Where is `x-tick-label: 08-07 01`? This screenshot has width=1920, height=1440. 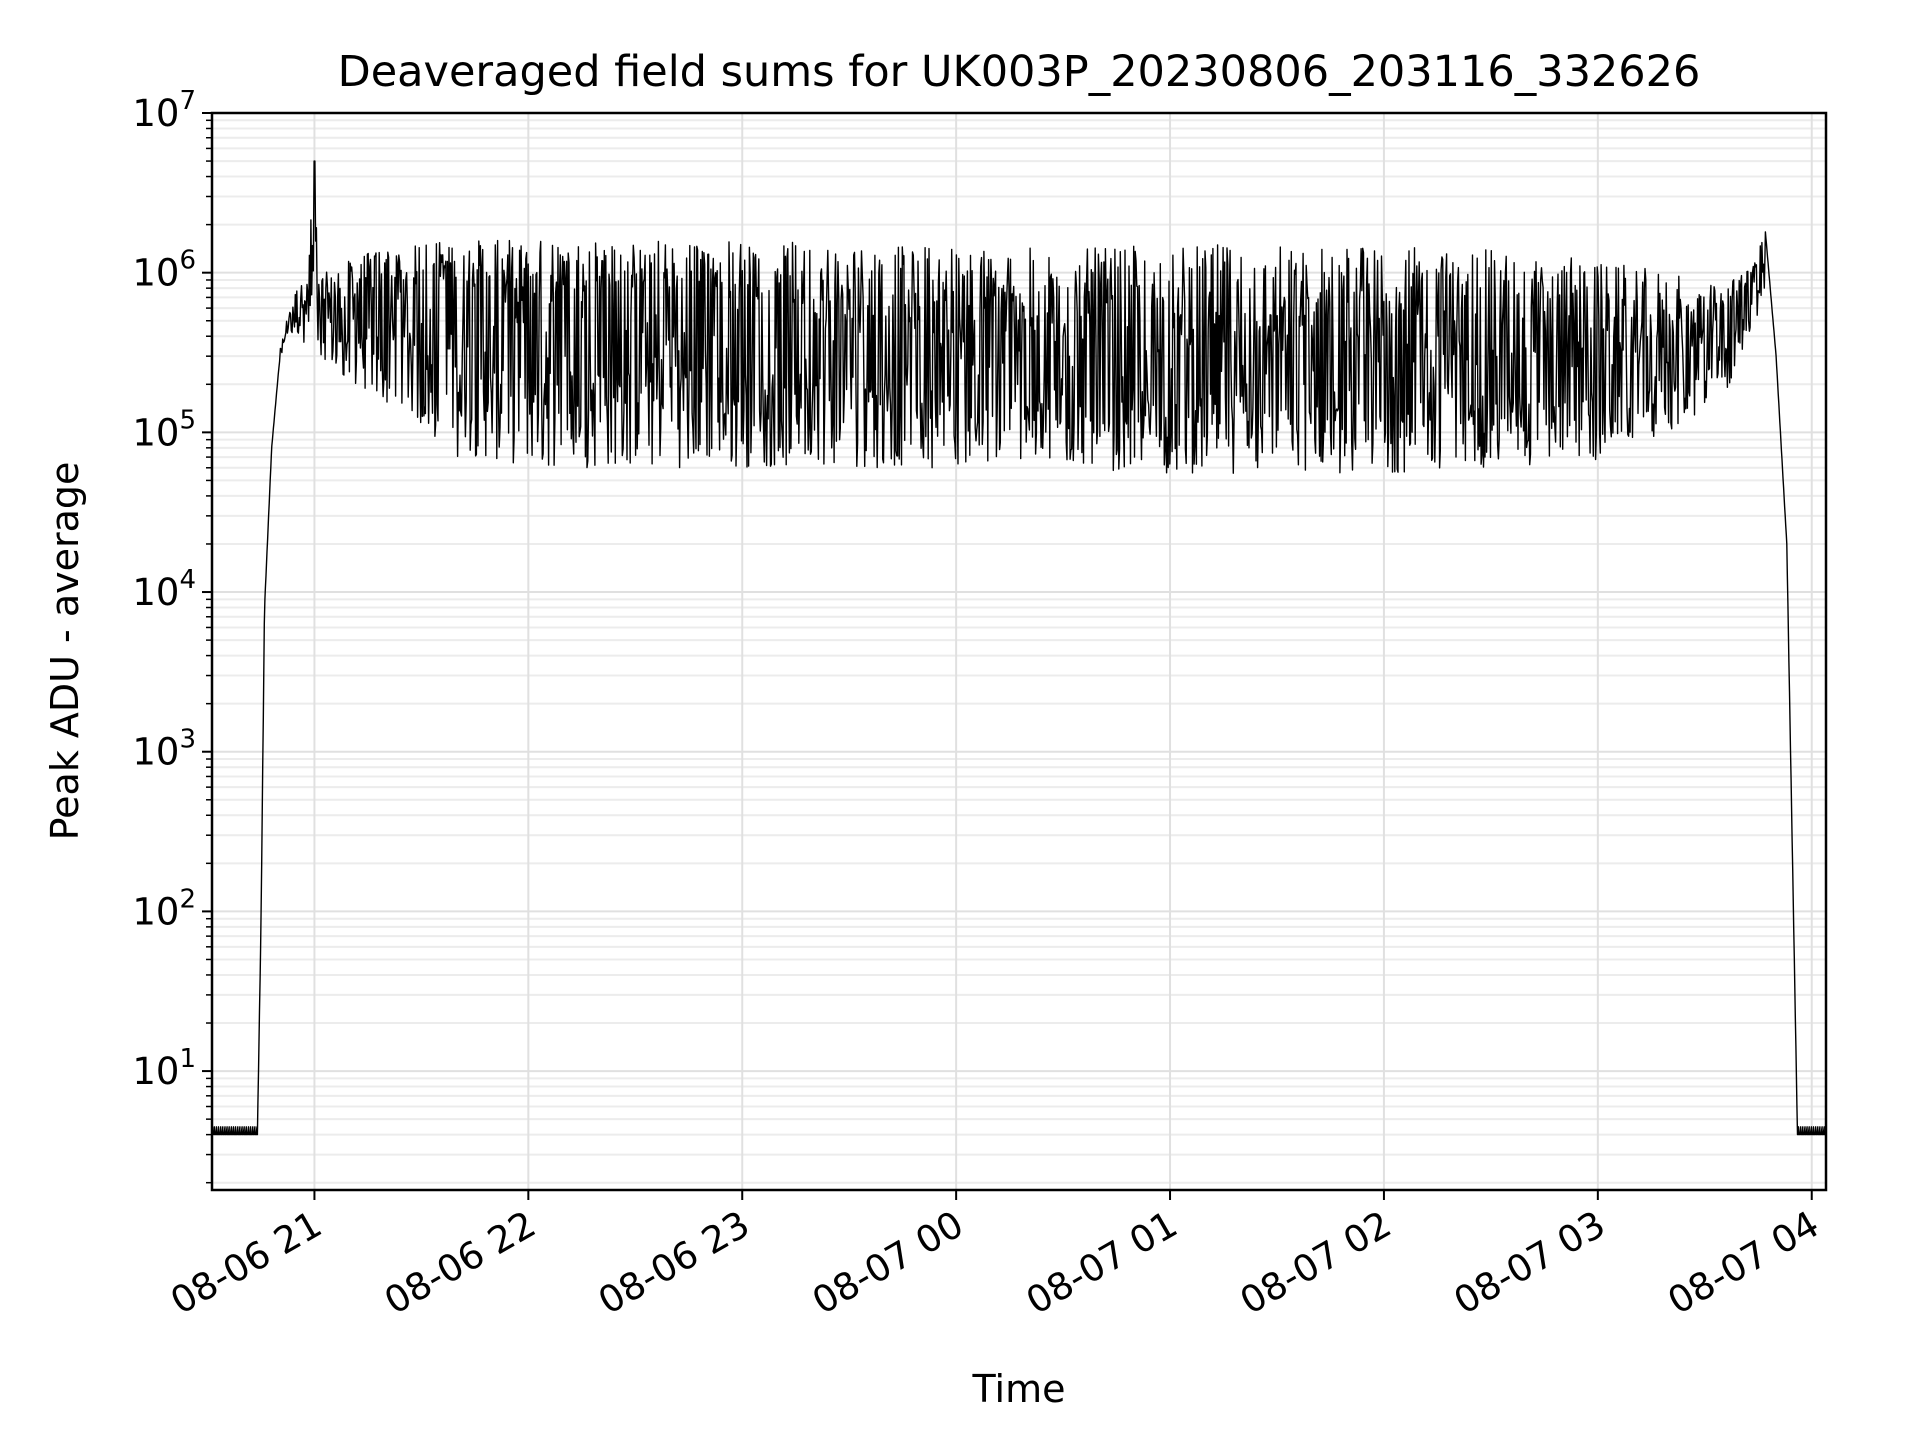 x-tick-label: 08-07 01 is located at coordinates (1102, 1263).